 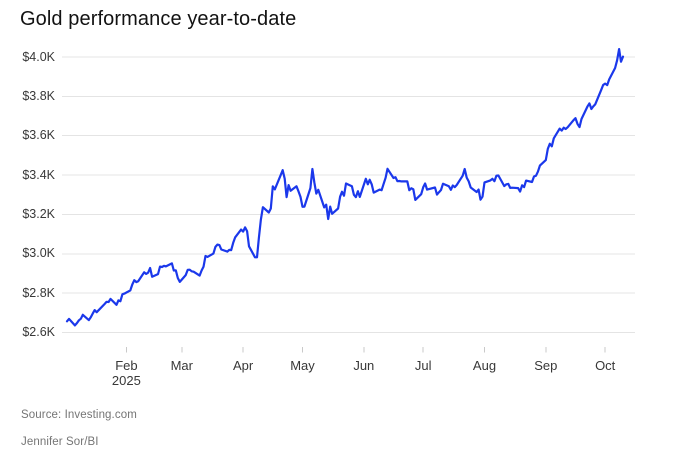 What do you see at coordinates (38, 253) in the screenshot?
I see `y-axis-label: $3.0K` at bounding box center [38, 253].